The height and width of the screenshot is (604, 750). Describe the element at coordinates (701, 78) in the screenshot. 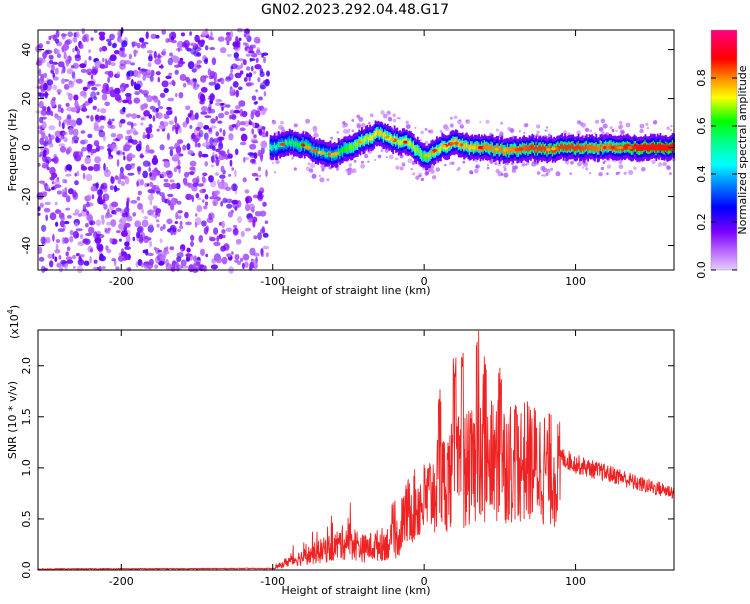

I see `colorbar-tick-label: 0.8` at that location.